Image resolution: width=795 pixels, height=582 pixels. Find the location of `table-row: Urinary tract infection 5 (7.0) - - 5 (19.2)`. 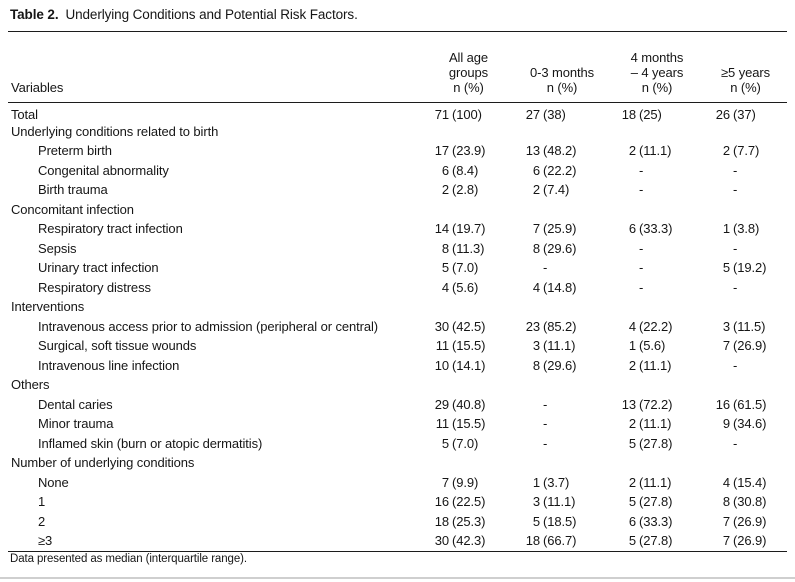

table-row: Urinary tract infection 5 (7.0) - - 5 (19.2) is located at coordinates (397, 269).